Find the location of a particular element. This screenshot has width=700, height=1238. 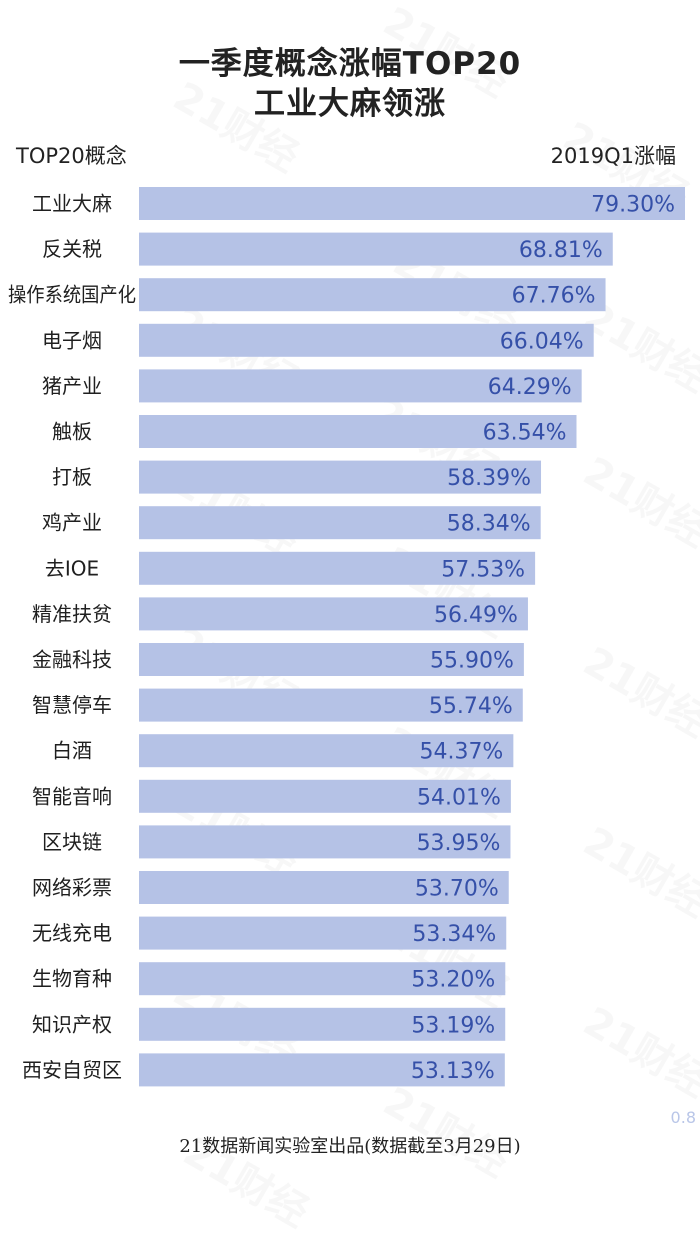

value-label-12: 55.74% is located at coordinates (471, 706).